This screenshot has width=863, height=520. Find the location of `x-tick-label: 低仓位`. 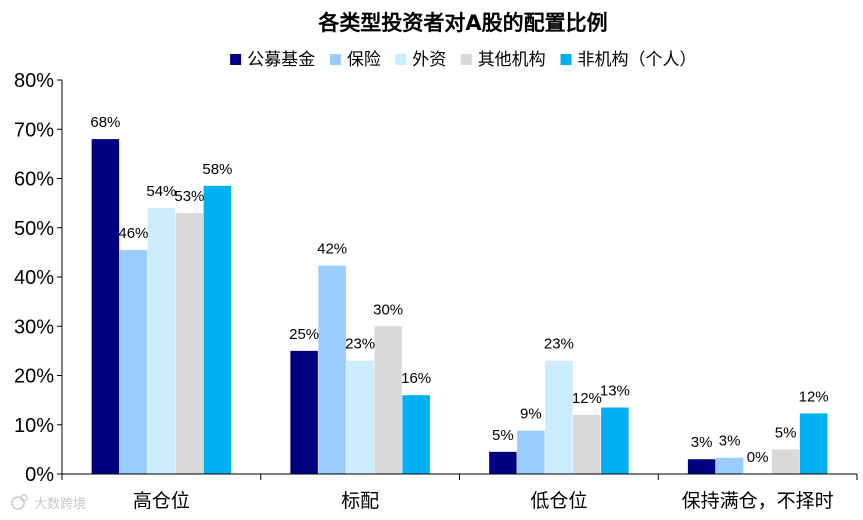

x-tick-label: 低仓位 is located at coordinates (558, 501).